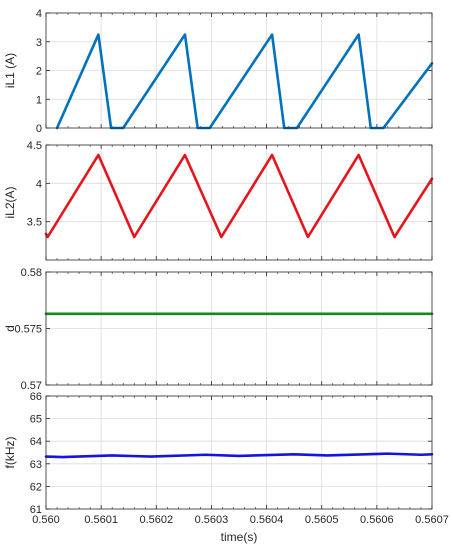 The image size is (453, 550). What do you see at coordinates (377, 520) in the screenshot?
I see `x-tick-label: 0.5606` at bounding box center [377, 520].